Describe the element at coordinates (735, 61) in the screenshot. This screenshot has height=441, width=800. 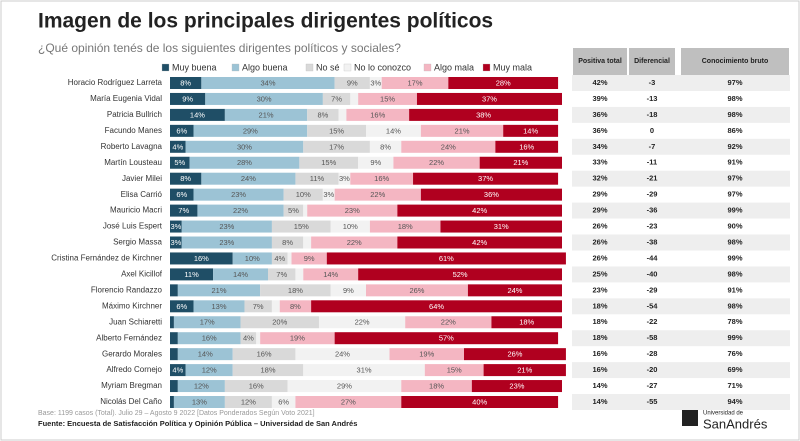
I see `table-header: Conocimiento bruto` at that location.